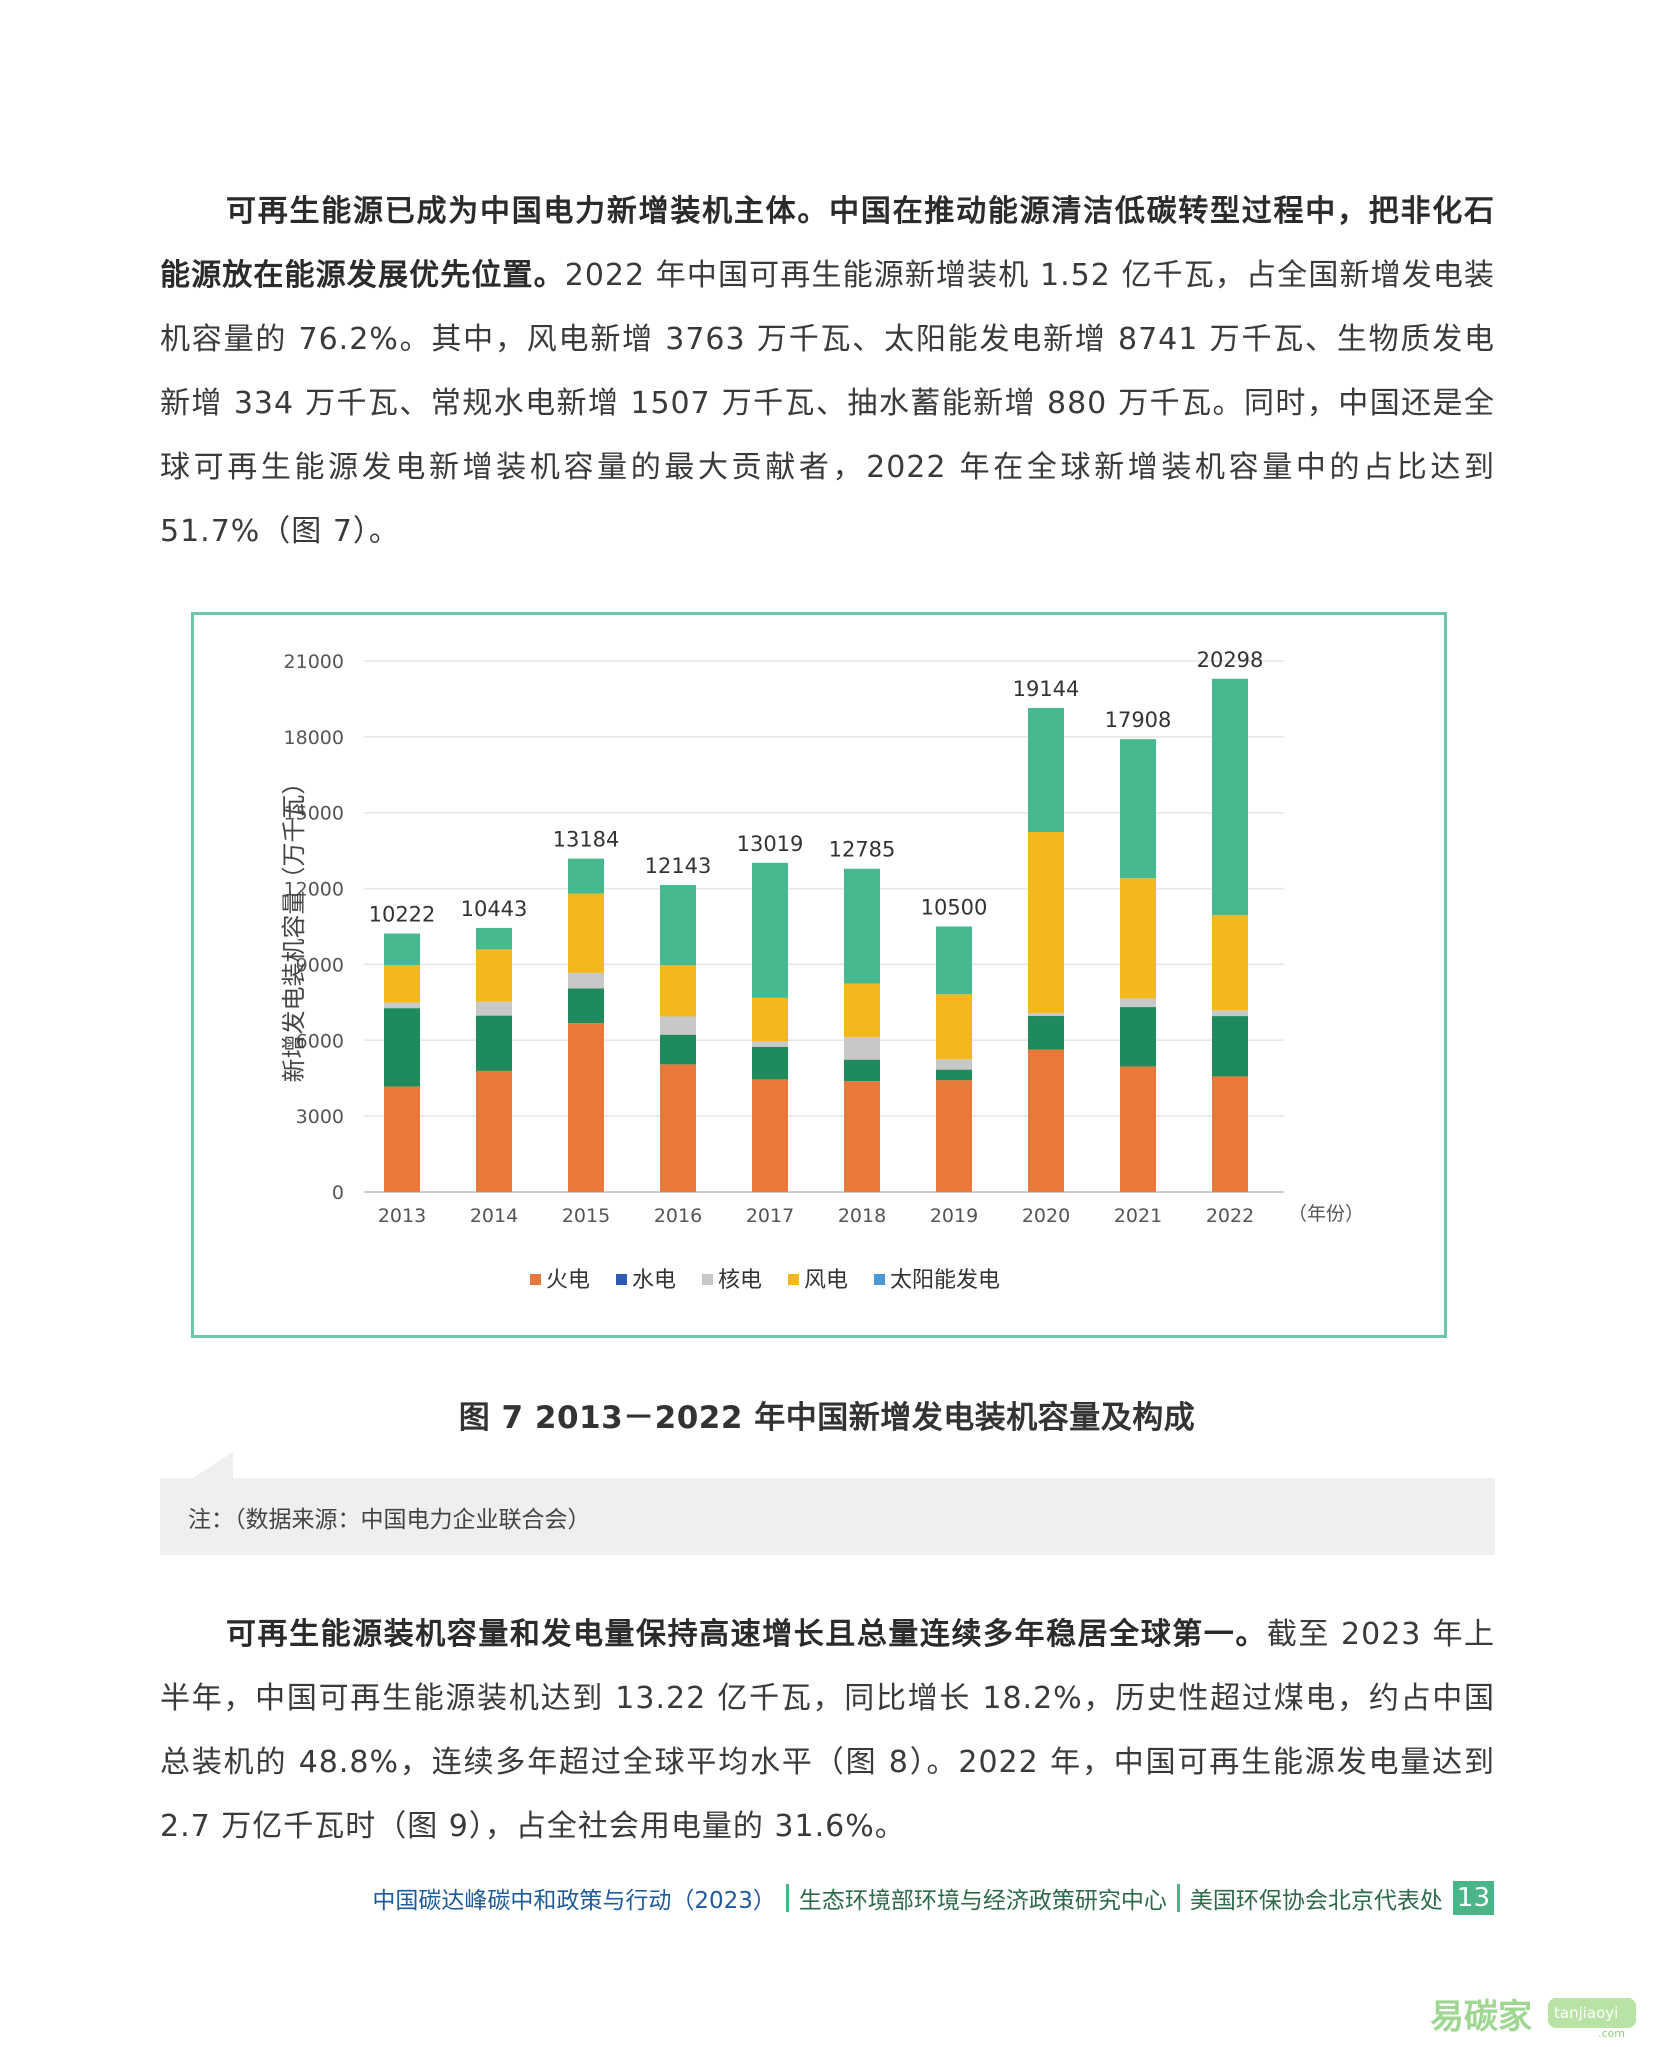 This screenshot has width=1654, height=2047. Describe the element at coordinates (314, 662) in the screenshot. I see `y-tick-label: 21000` at that location.